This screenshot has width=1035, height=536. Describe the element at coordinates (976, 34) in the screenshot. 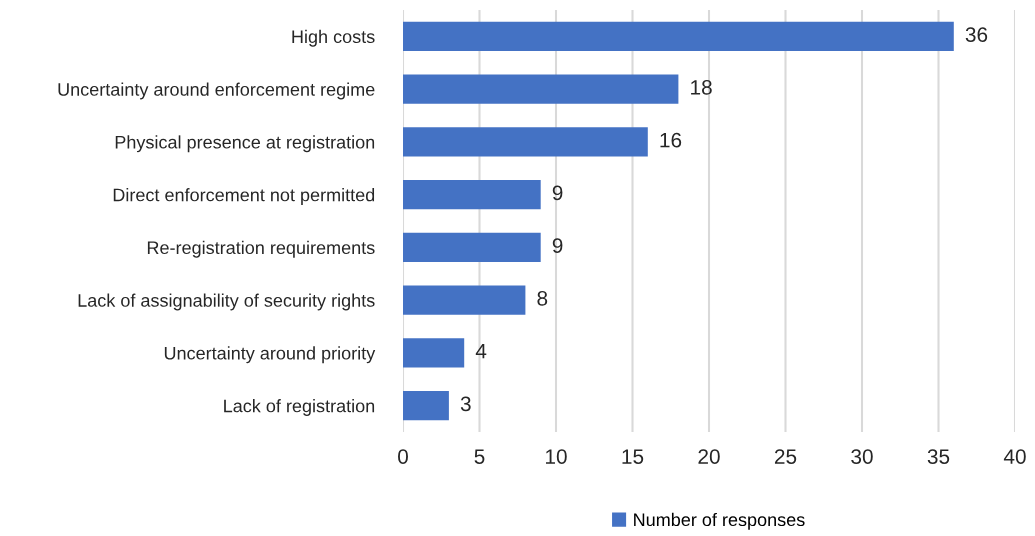

I see `data-label: 36` at that location.